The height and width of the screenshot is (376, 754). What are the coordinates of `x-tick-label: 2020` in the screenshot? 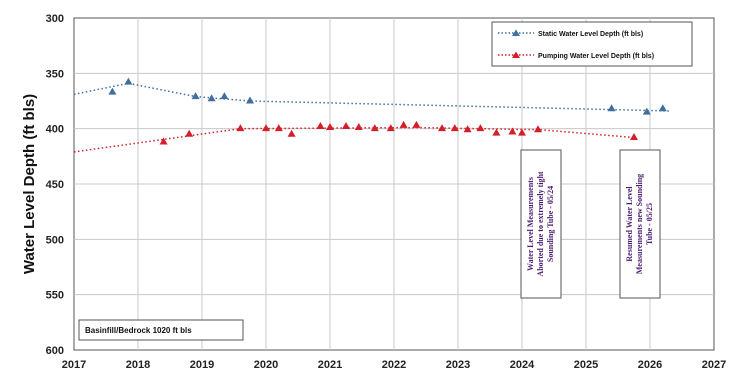 It's located at (266, 365).